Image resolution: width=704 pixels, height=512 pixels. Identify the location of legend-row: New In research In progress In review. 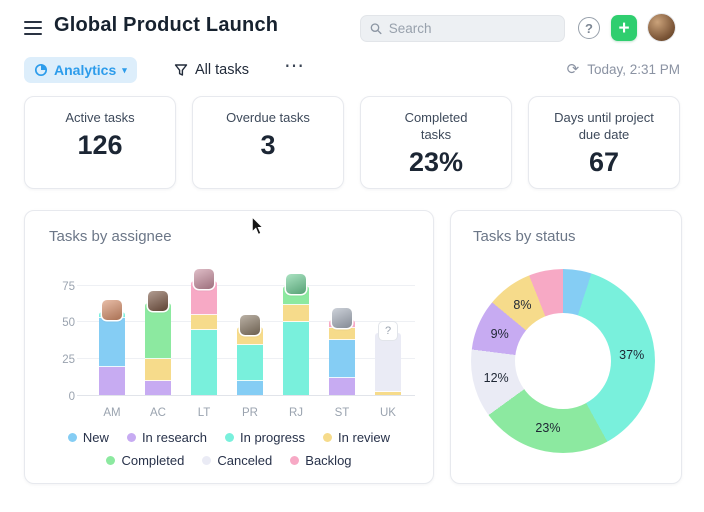
(228, 437).